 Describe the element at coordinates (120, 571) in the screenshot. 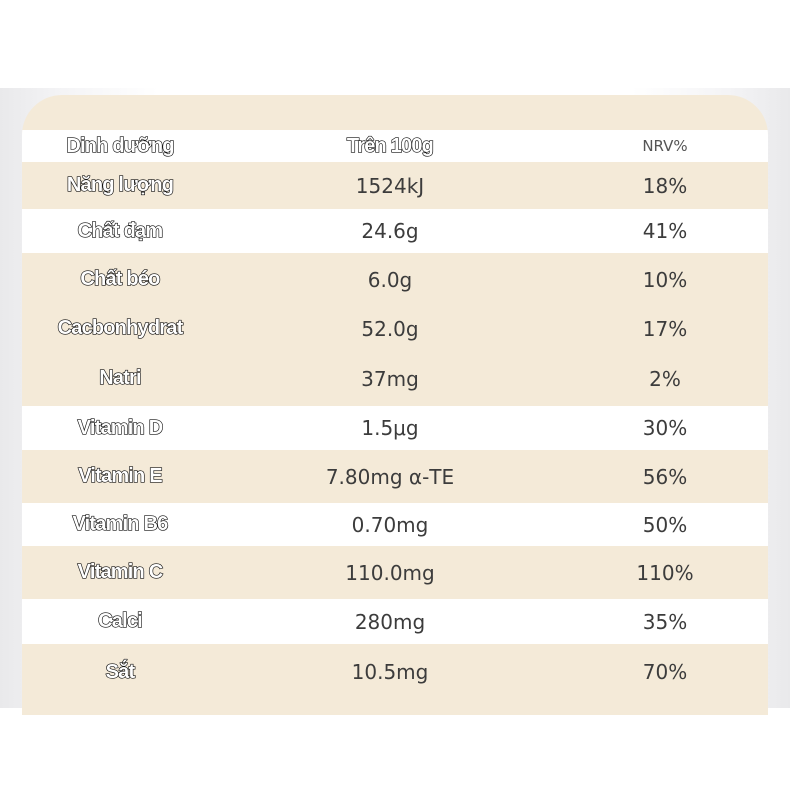

I see `nutrient-name: Vitamin C` at that location.